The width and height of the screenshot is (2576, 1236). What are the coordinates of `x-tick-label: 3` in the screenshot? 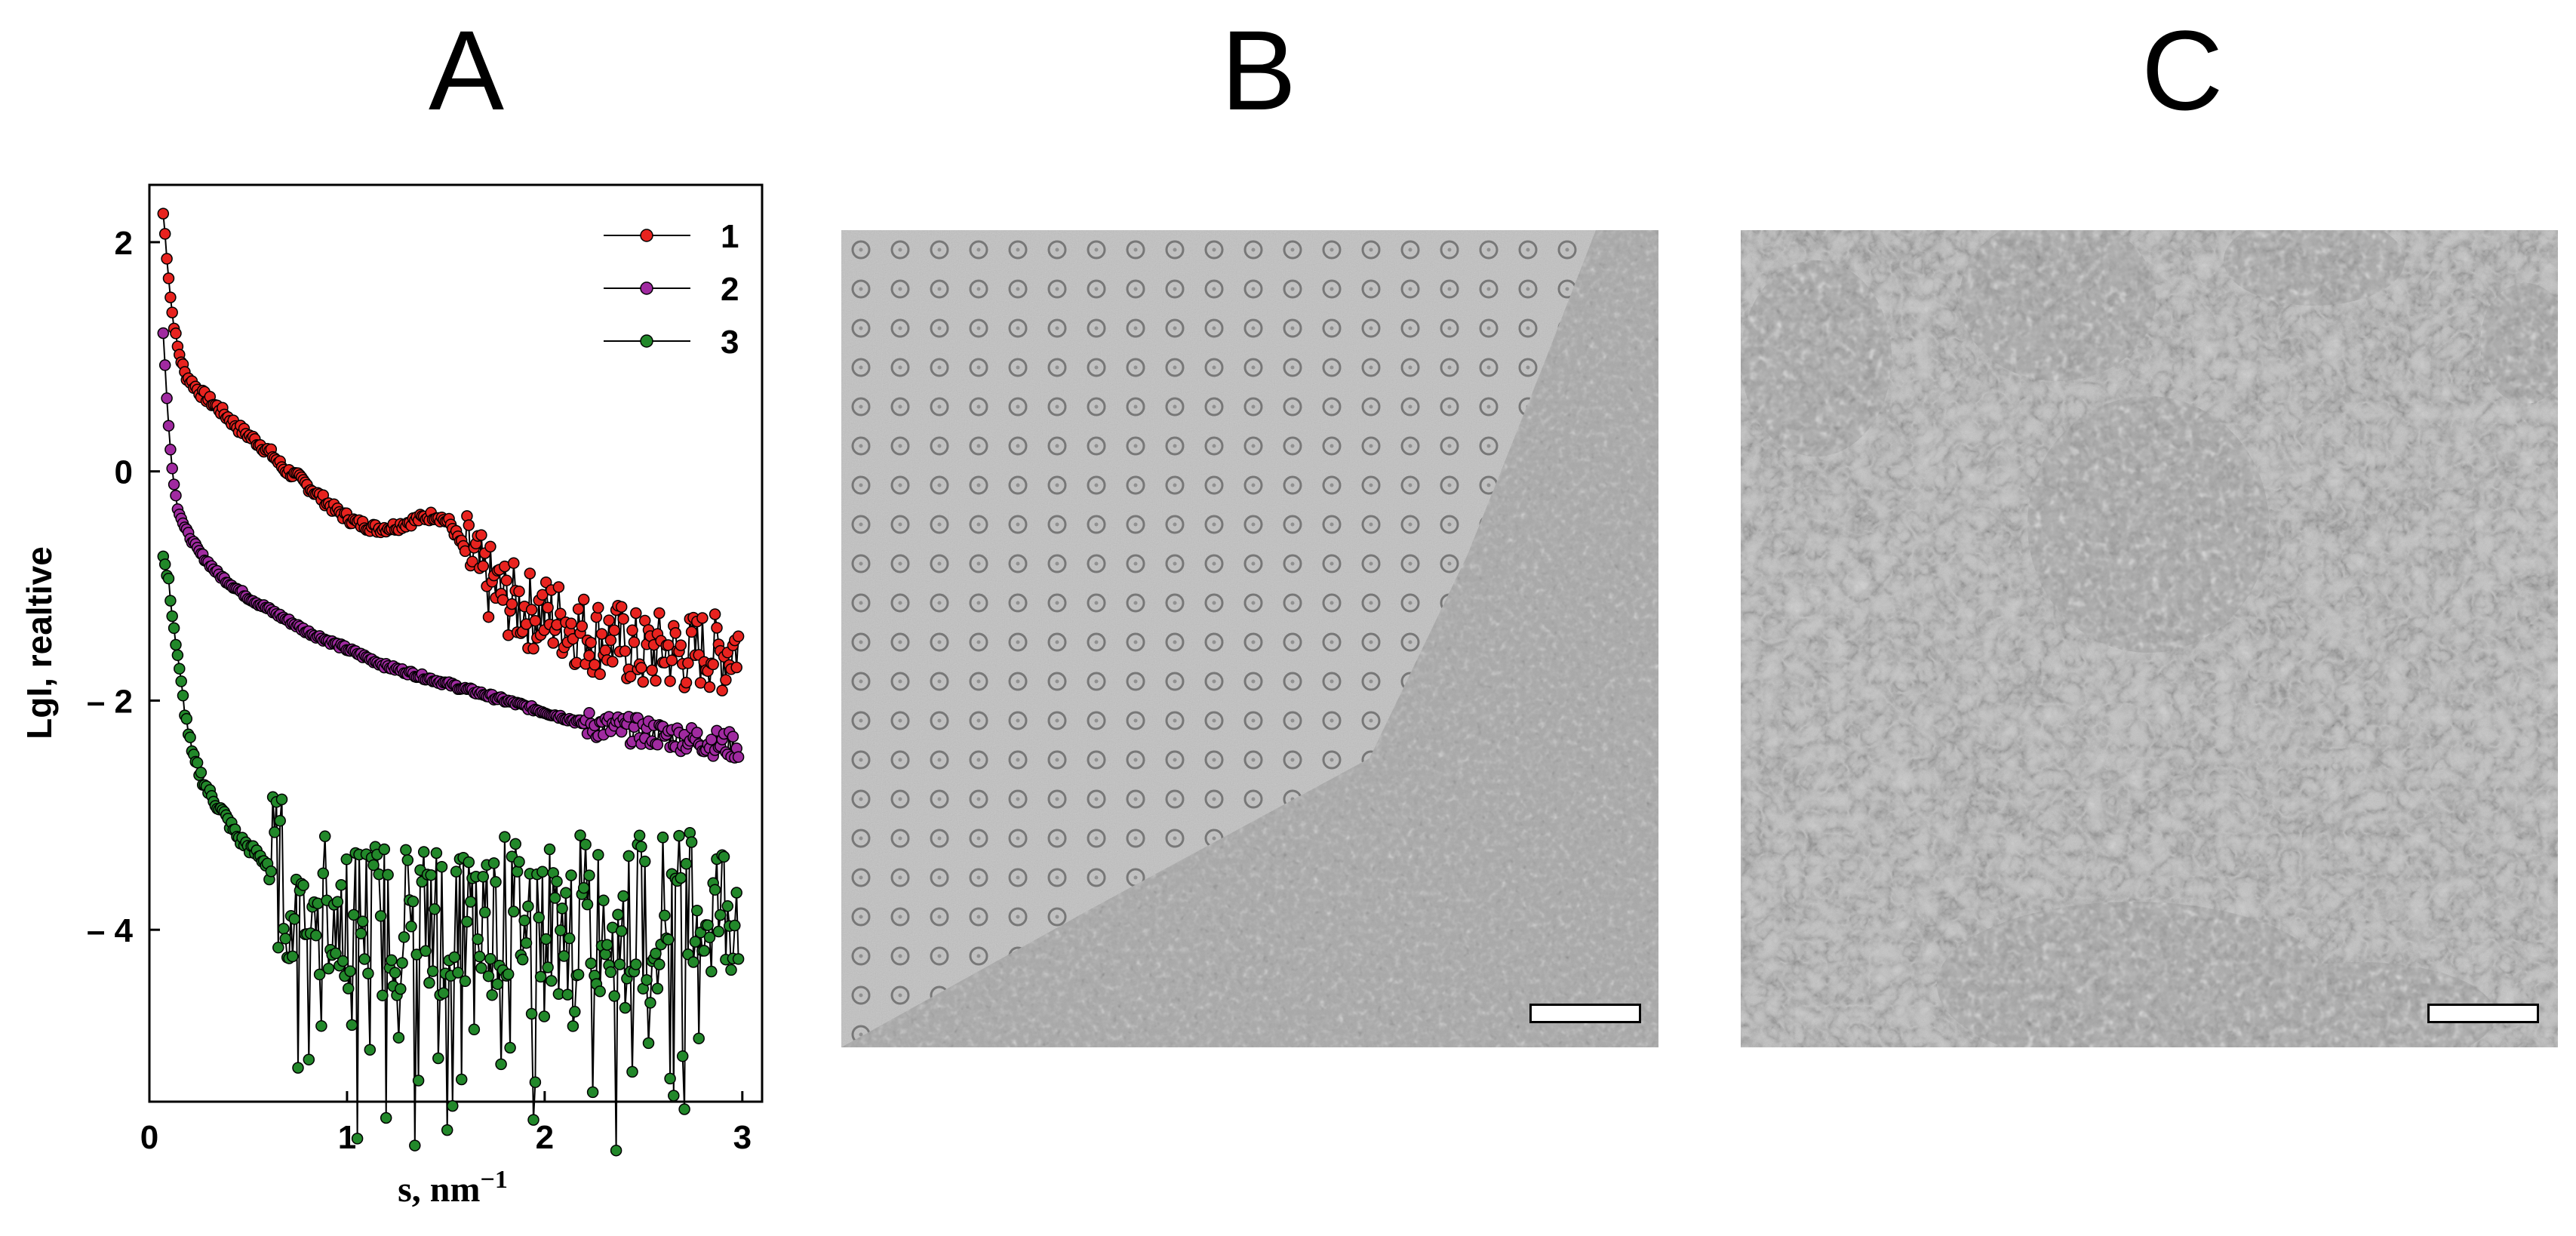 It's located at (742, 1137).